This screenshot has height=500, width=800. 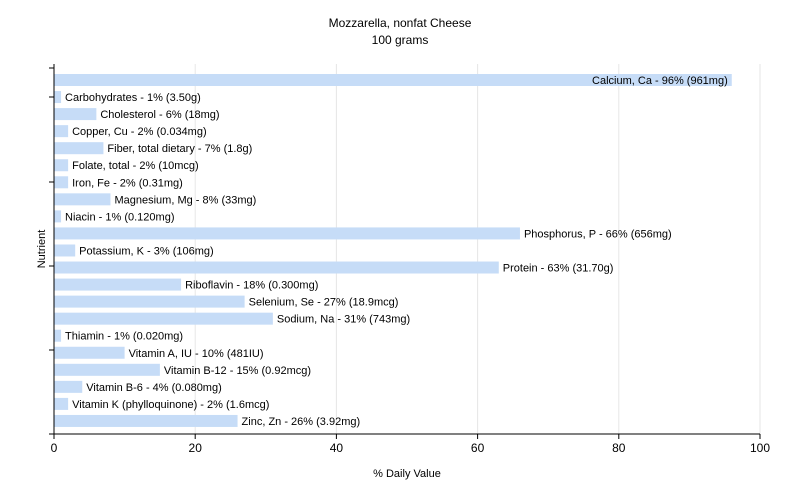 What do you see at coordinates (598, 234) in the screenshot?
I see `bar-value-label: Phosphorus, P - 66% (656mg)` at bounding box center [598, 234].